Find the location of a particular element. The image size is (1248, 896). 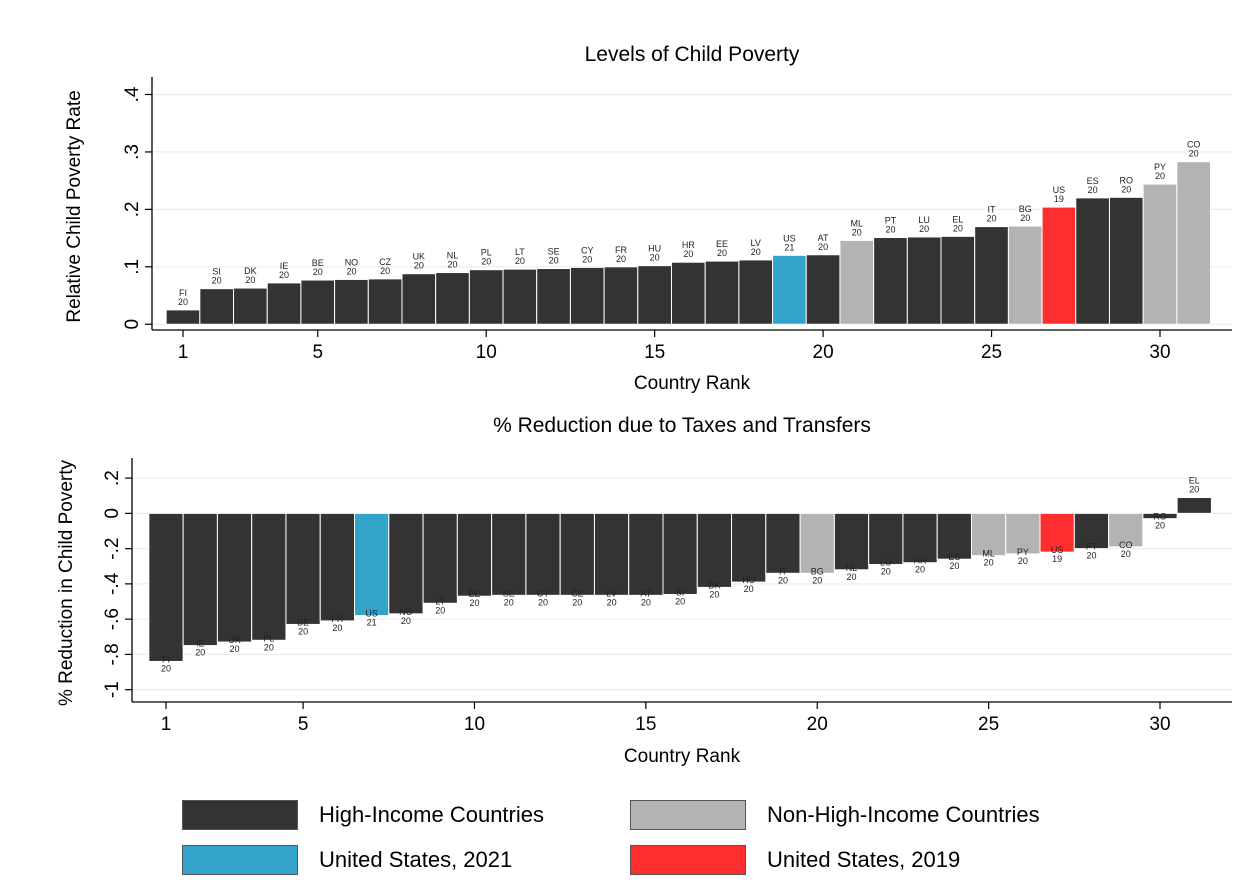

panel2-x-tick-label: 20 is located at coordinates (817, 724).